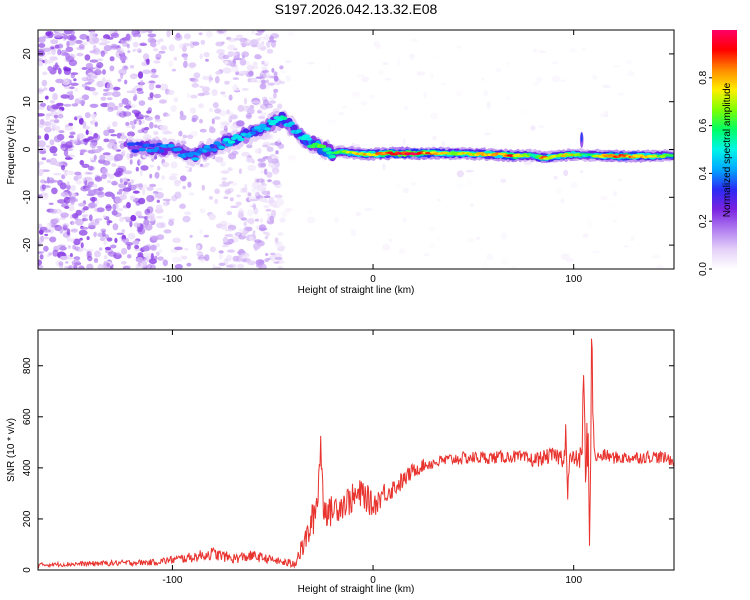  I want to click on x-tick-label: 100, so click(573, 580).